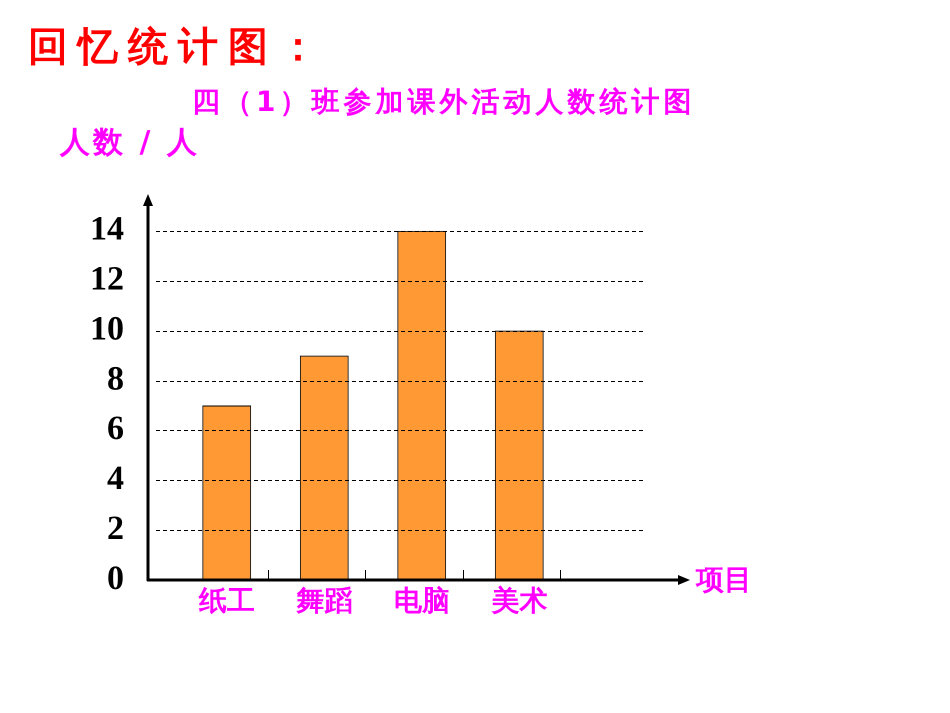 This screenshot has height=713, width=950. Describe the element at coordinates (115, 379) in the screenshot. I see `y-tick-label: 8` at that location.